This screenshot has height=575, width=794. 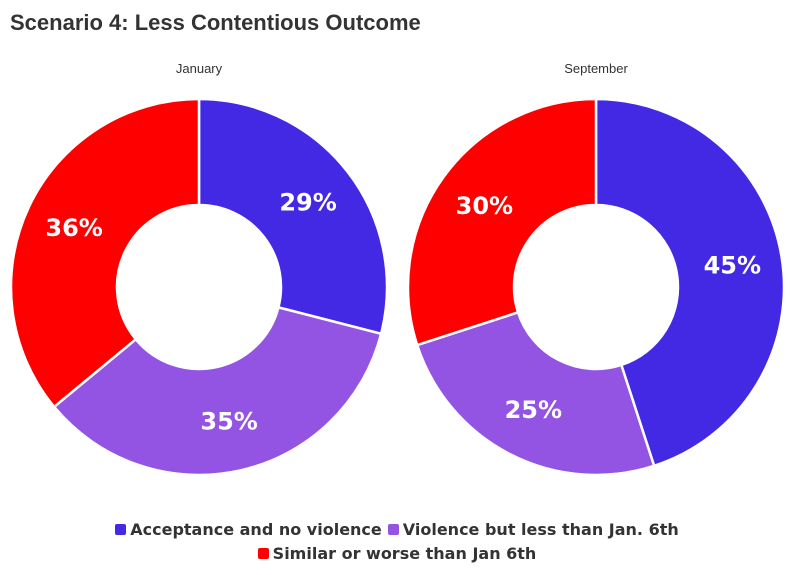 I want to click on legend-label-similar-worse: Similar or worse than Jan 6th, so click(x=404, y=553).